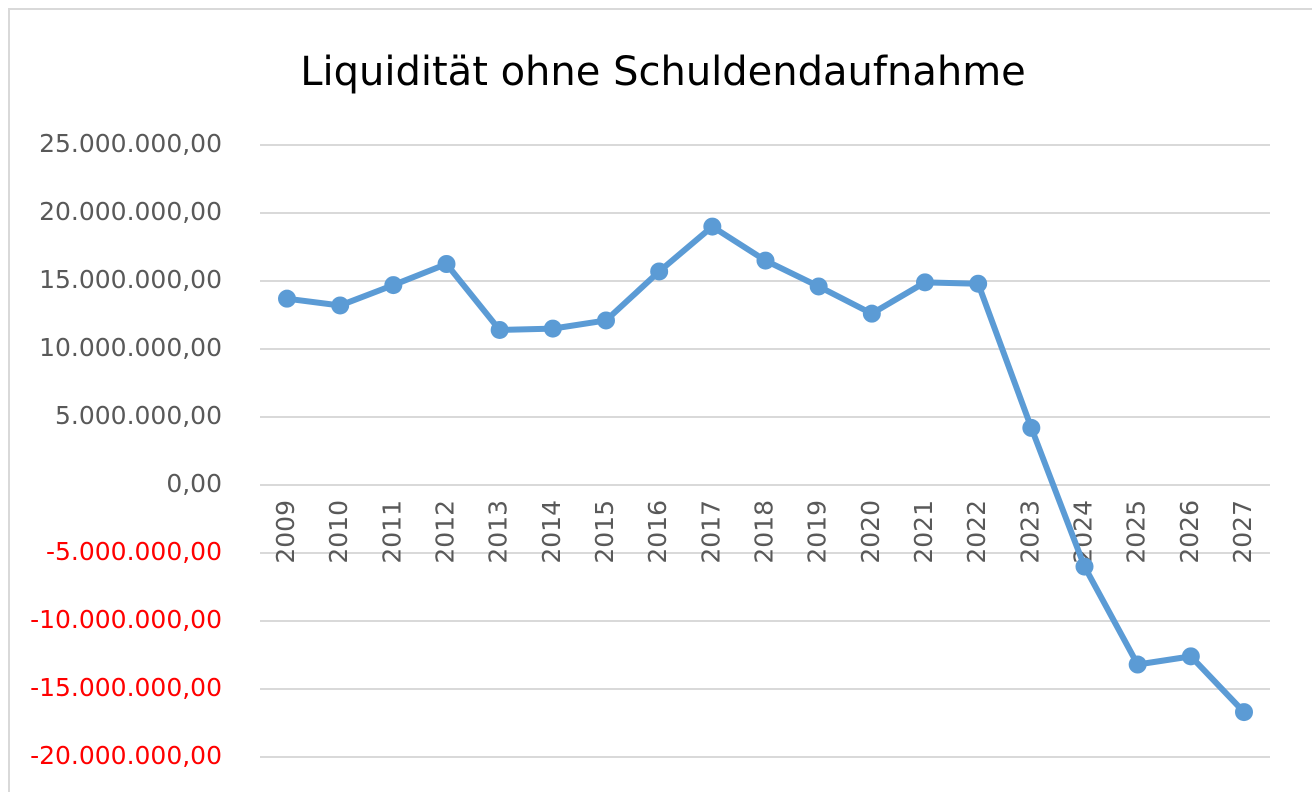 This screenshot has width=1312, height=796. Describe the element at coordinates (870, 532) in the screenshot. I see `x-tick-label: 2020` at that location.